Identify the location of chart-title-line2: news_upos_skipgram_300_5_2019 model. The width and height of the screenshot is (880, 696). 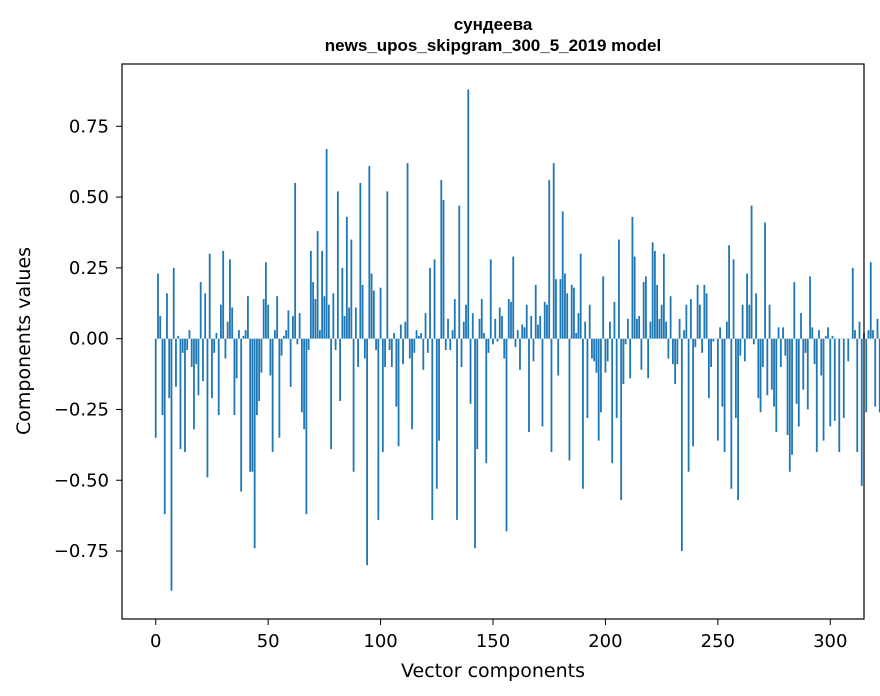
(493, 45).